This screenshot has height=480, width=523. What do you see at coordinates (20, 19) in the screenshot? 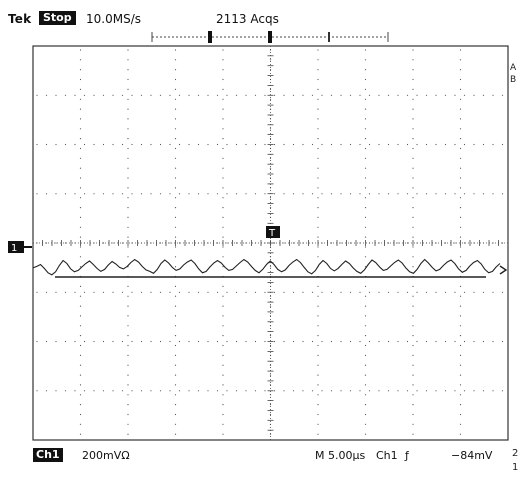
I see `brand-label: Tek` at bounding box center [20, 19].